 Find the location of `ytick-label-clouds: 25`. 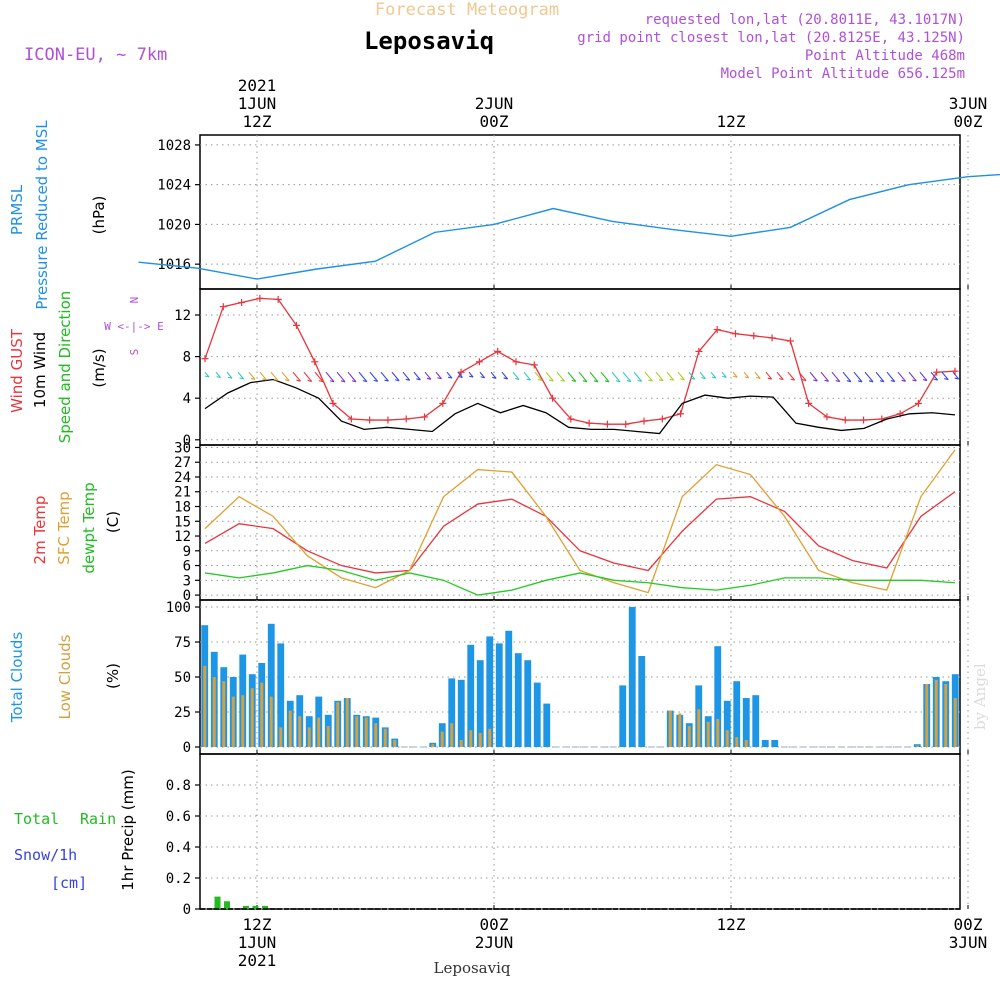

ytick-label-clouds: 25 is located at coordinates (182, 713).